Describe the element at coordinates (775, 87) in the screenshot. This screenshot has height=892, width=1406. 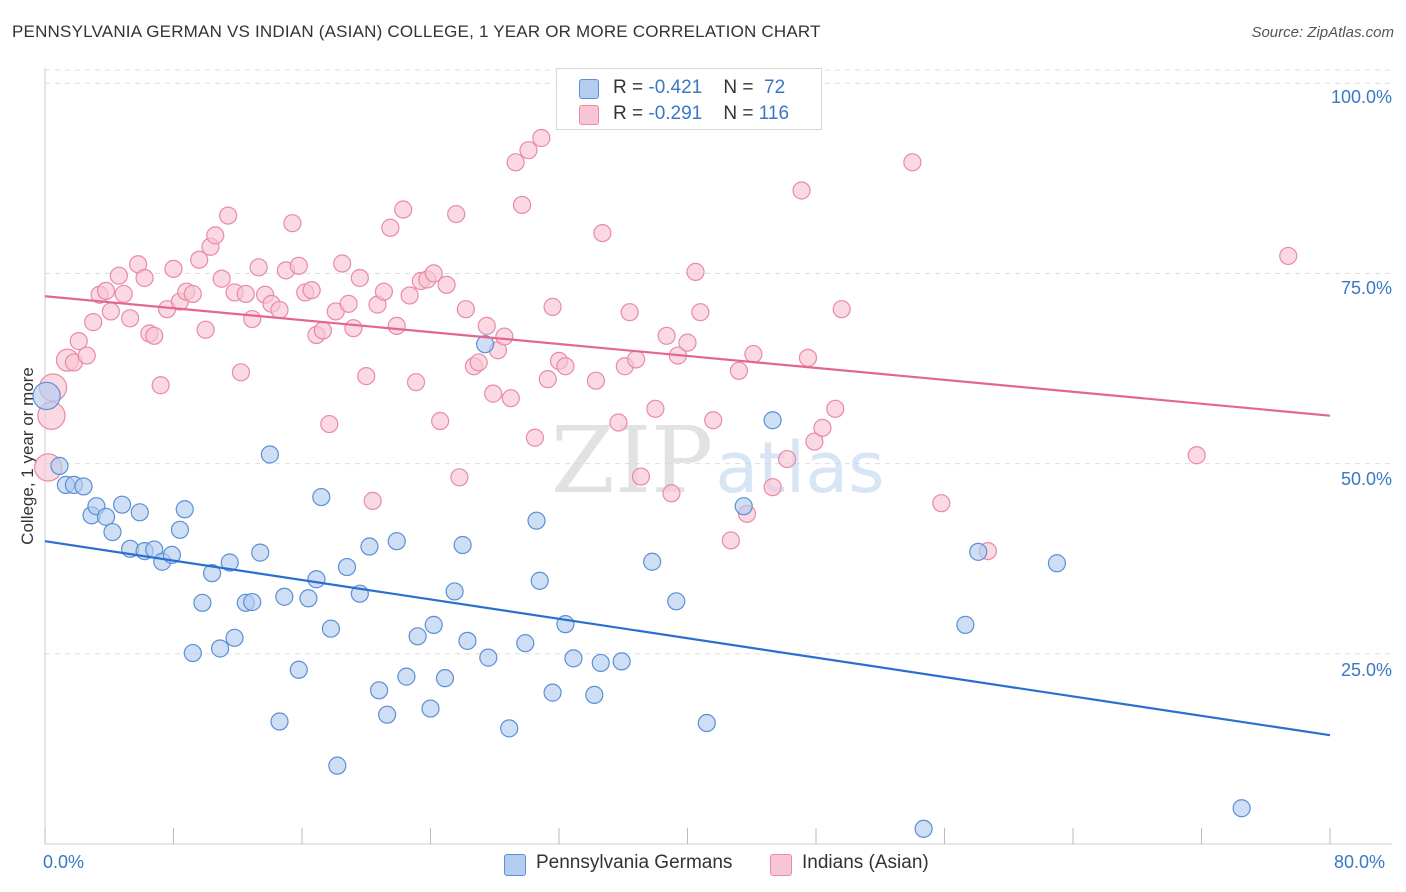
I see `n-value: 72` at that location.